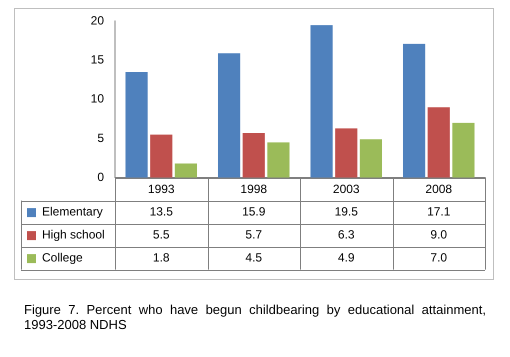 The image size is (510, 357). What do you see at coordinates (254, 189) in the screenshot?
I see `x-tick-label: 1998` at bounding box center [254, 189].